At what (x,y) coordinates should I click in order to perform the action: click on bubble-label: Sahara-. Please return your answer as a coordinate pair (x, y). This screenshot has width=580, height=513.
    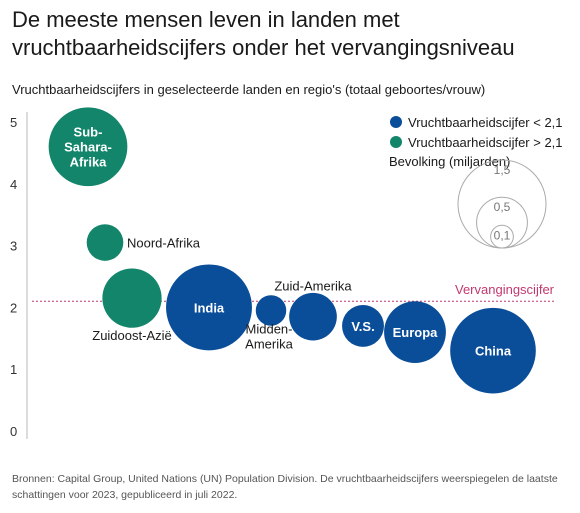
    Looking at the image, I should click on (88, 147).